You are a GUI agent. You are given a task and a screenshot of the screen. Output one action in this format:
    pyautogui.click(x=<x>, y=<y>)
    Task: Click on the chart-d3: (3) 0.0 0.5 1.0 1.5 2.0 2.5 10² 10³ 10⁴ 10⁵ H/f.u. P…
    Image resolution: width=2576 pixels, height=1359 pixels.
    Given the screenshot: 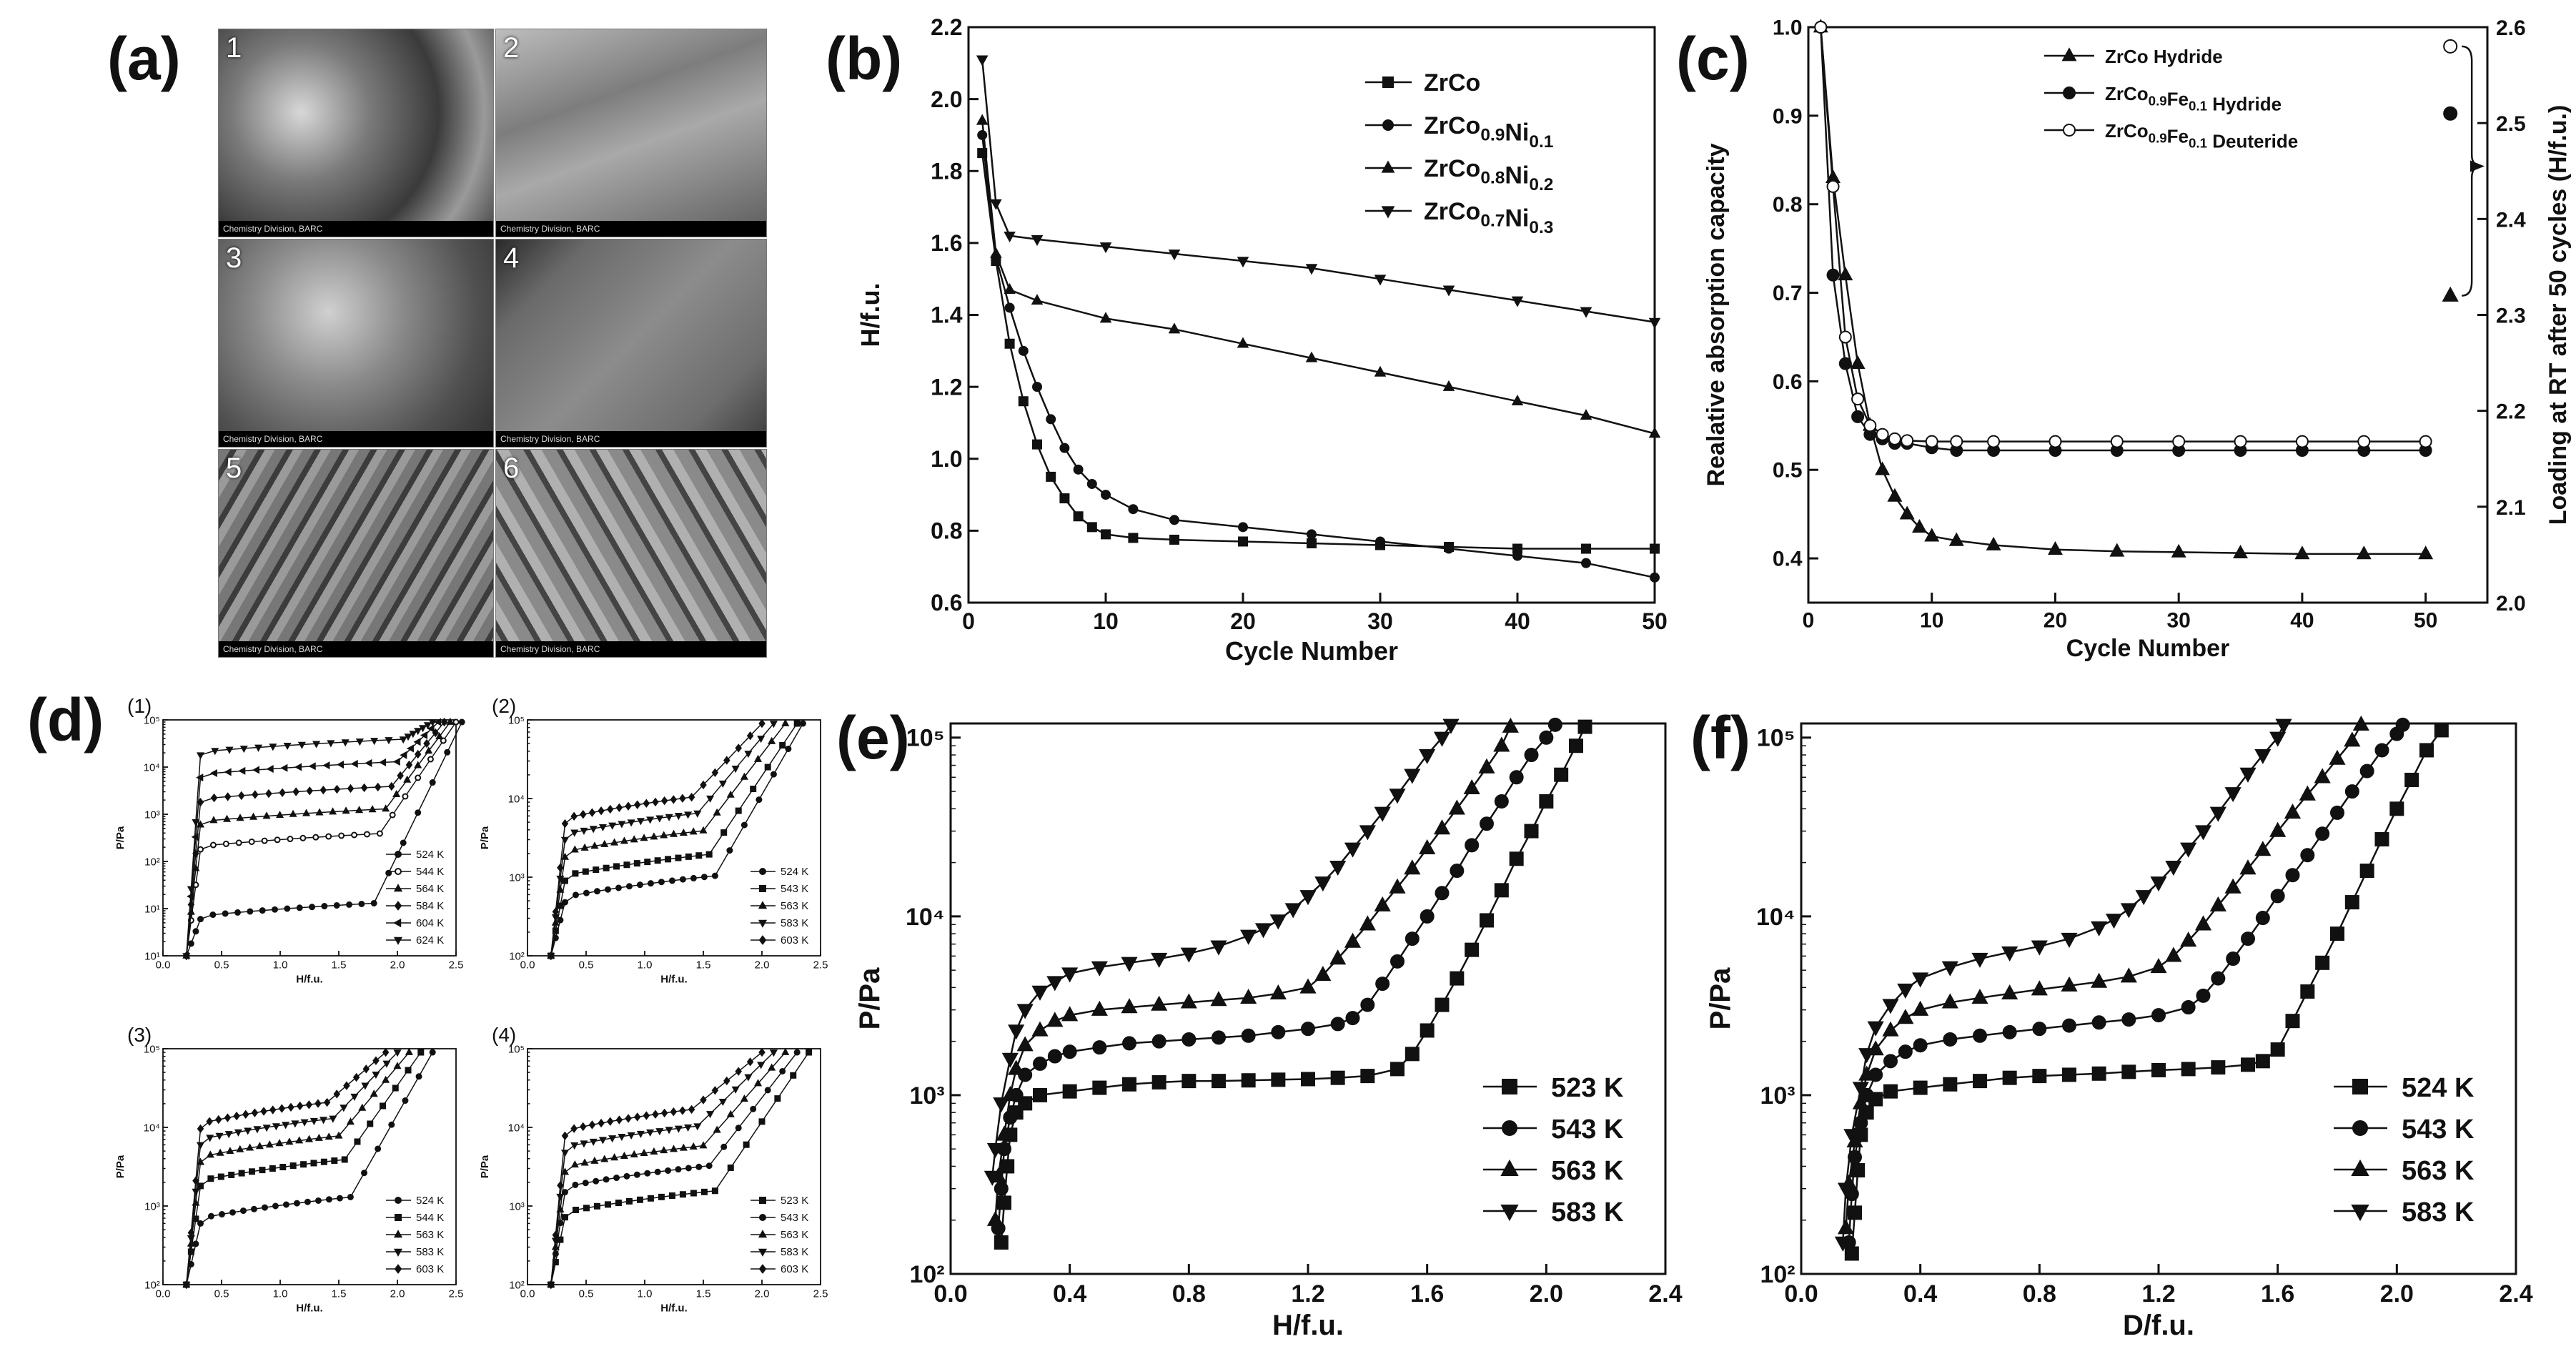 What is the action you would take?
    pyautogui.click(x=288, y=1169)
    